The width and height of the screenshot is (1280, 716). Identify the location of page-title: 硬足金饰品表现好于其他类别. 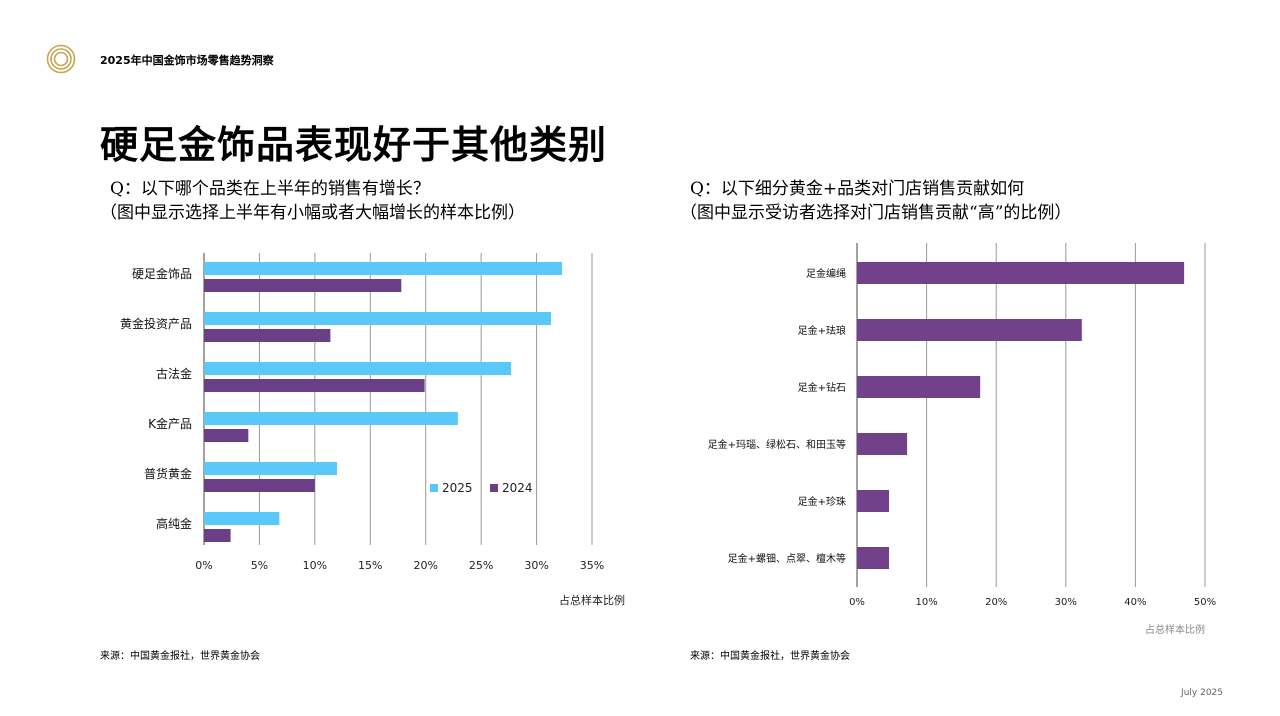
(354, 145).